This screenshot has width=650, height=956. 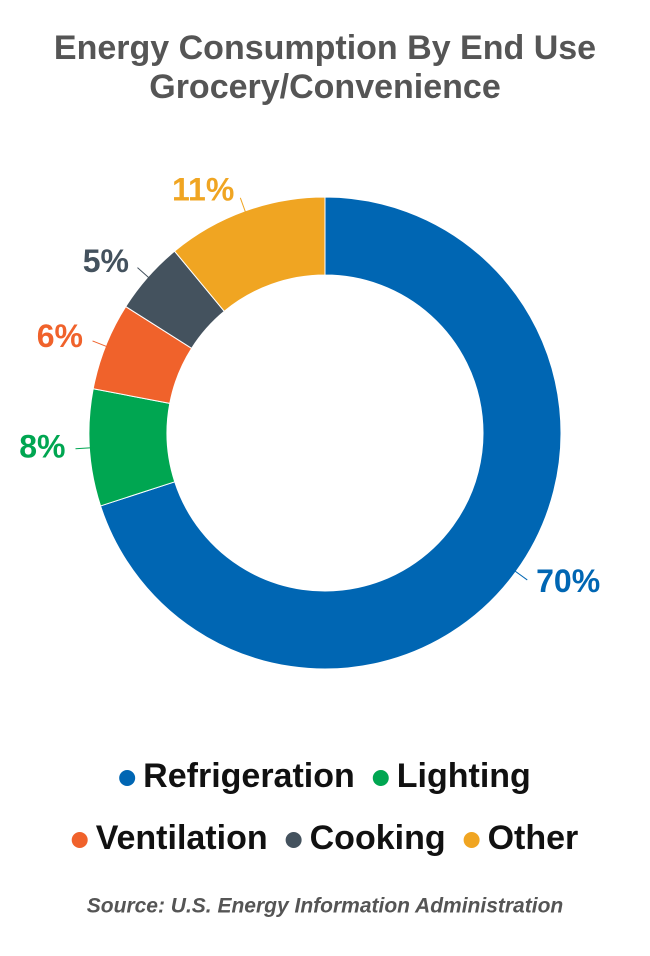 I want to click on legend-label: Ventilation, so click(x=182, y=838).